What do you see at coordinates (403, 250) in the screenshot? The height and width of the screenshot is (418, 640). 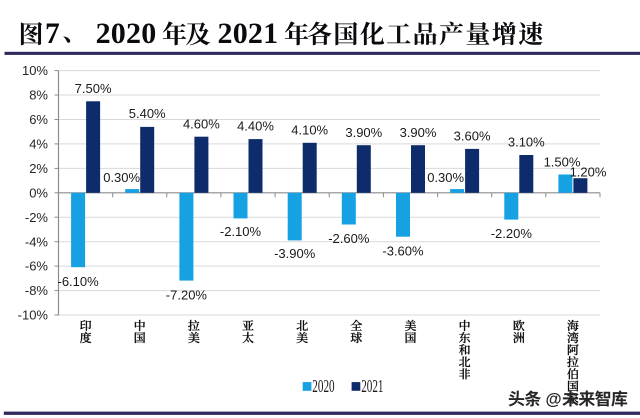 I see `svg-text: -3.60%` at bounding box center [403, 250].